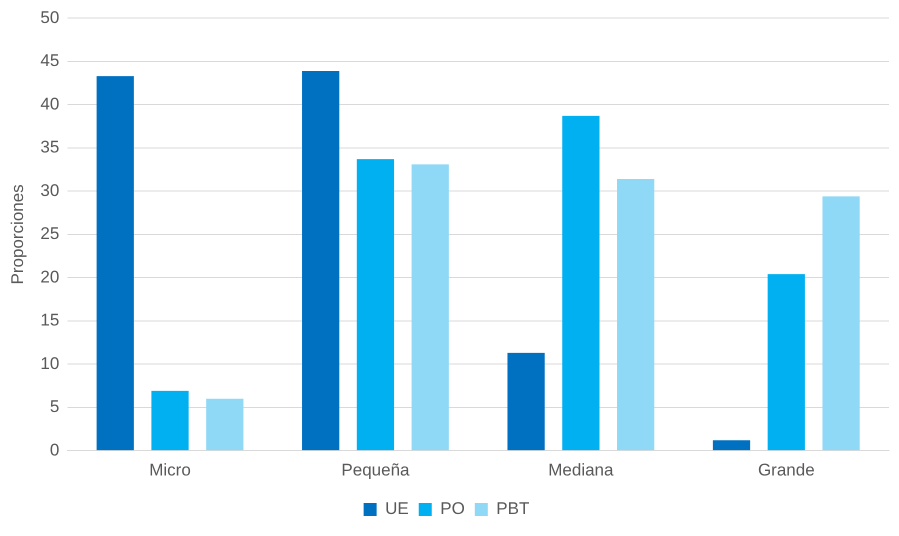 The width and height of the screenshot is (899, 536). Describe the element at coordinates (50, 363) in the screenshot. I see `y-tick-label: 10` at that location.